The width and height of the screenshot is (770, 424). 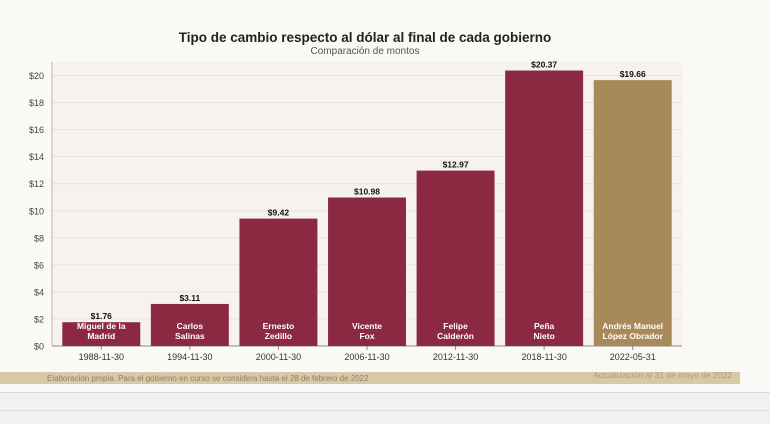 I want to click on data-label: $9.42, so click(x=279, y=213).